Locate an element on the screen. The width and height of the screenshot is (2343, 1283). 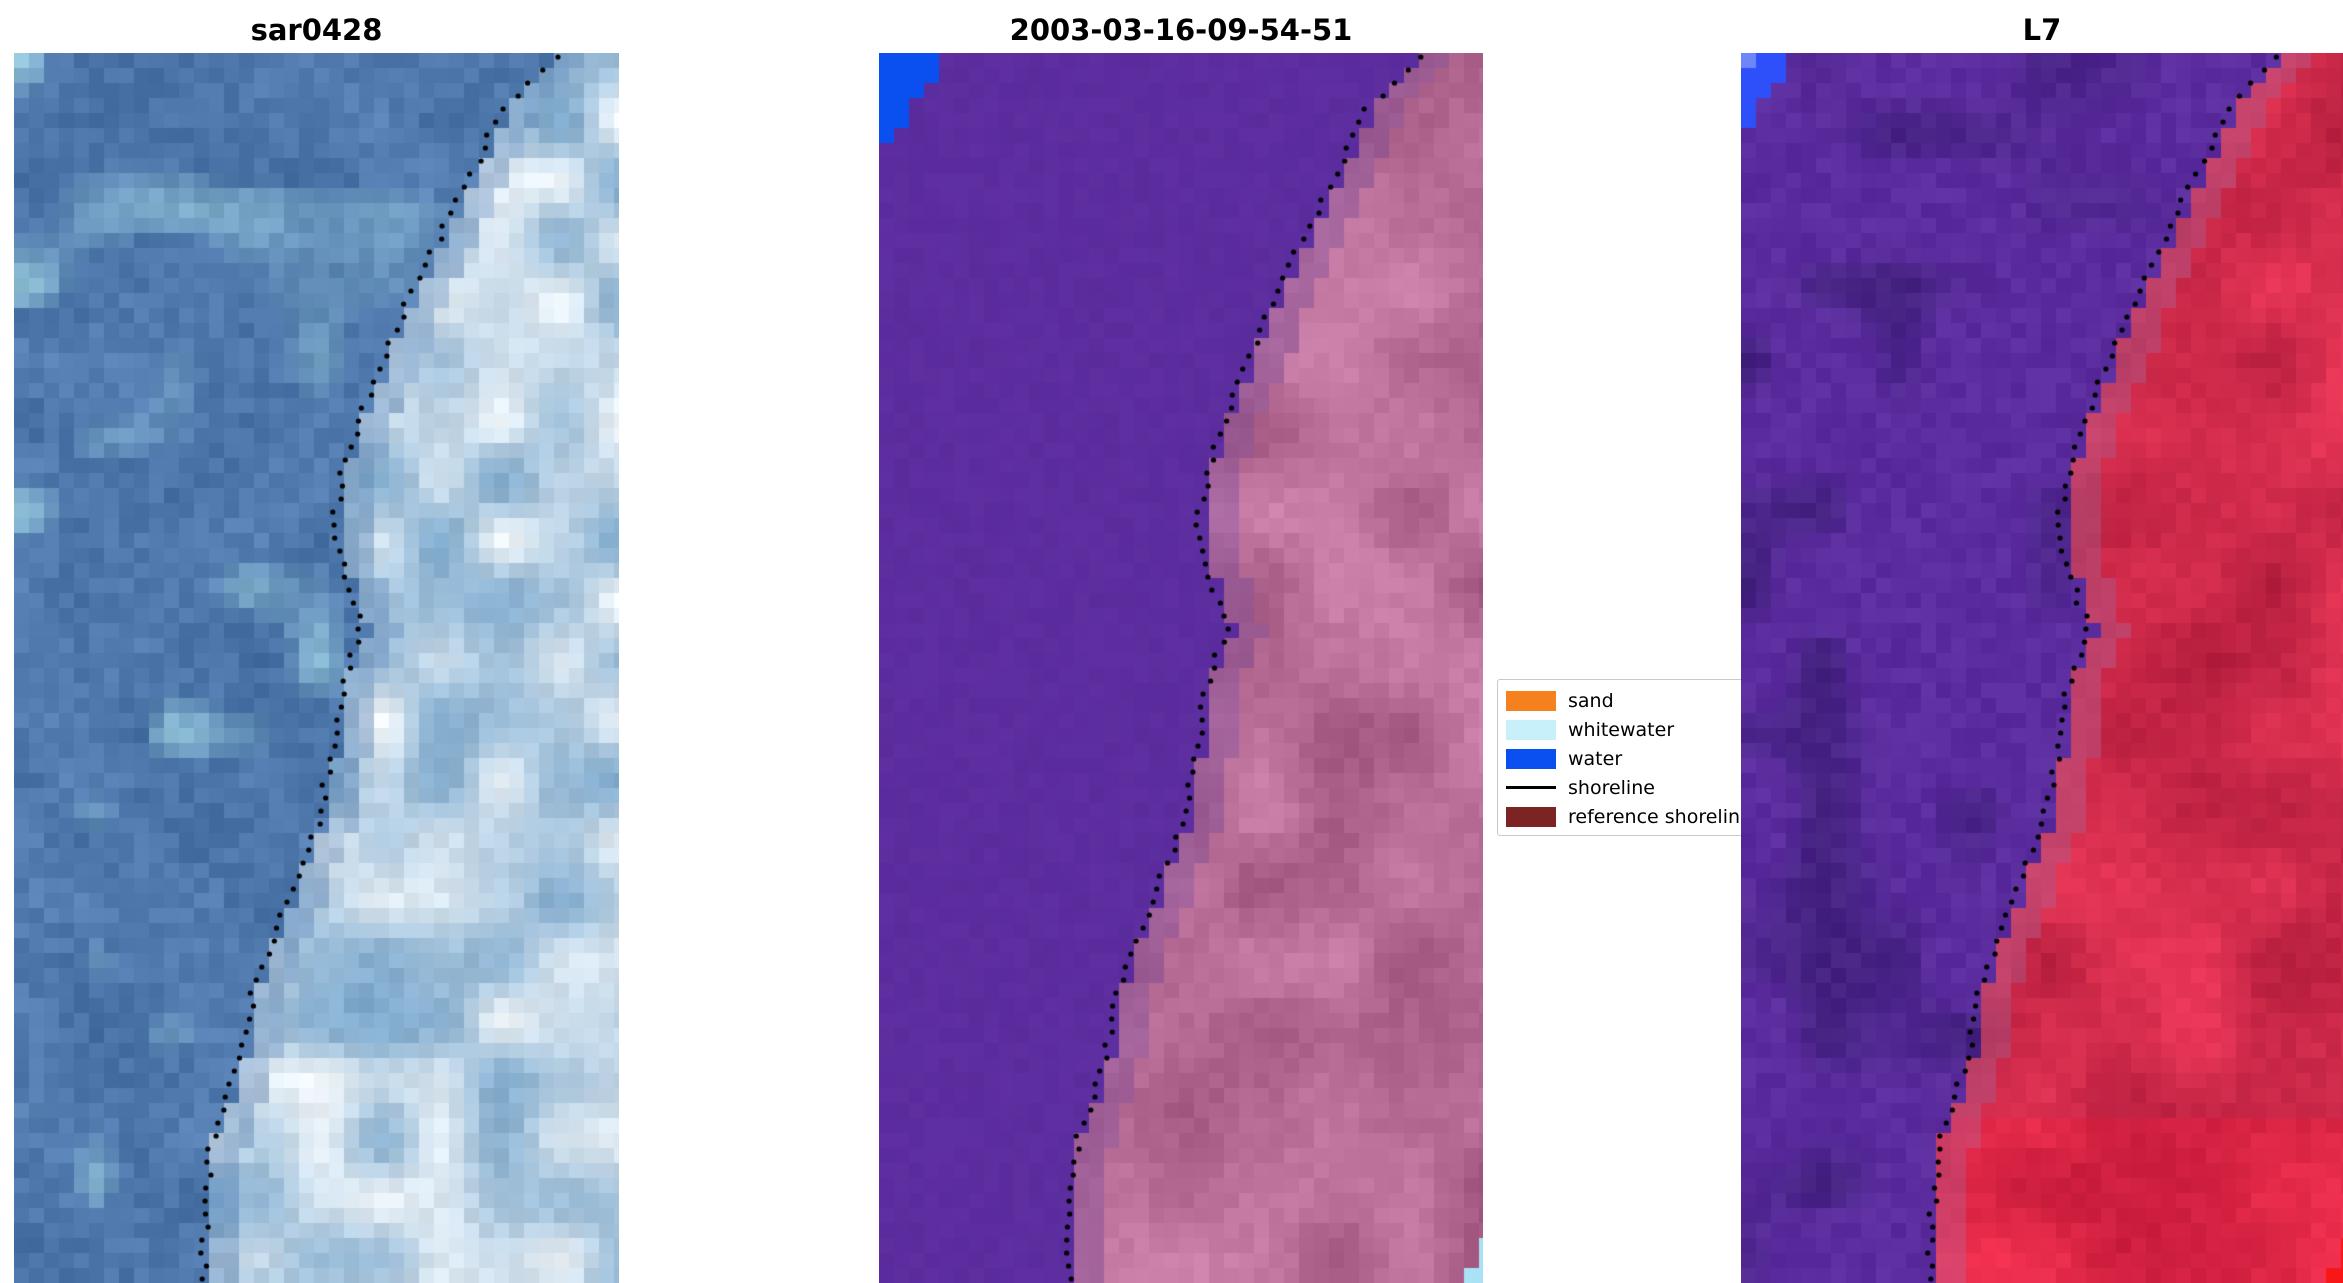
legend-label: reference shoreline is located at coordinates (1660, 816).